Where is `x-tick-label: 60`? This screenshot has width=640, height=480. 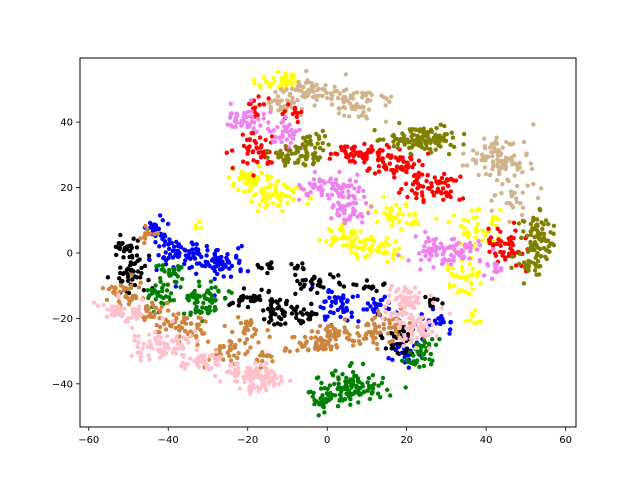 x-tick-label: 60 is located at coordinates (565, 440).